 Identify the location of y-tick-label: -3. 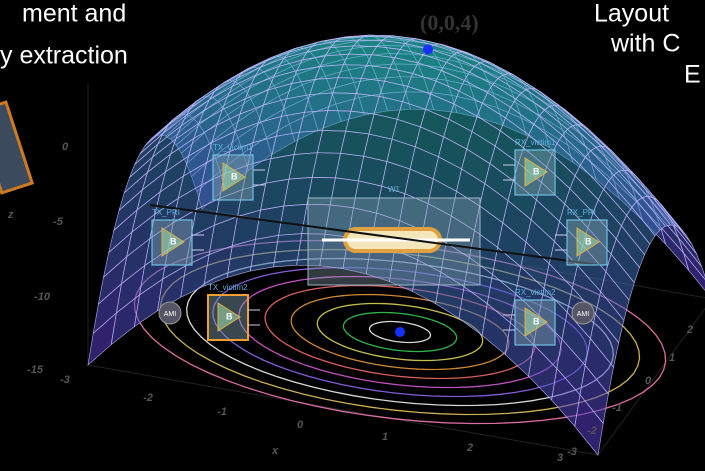
(572, 452).